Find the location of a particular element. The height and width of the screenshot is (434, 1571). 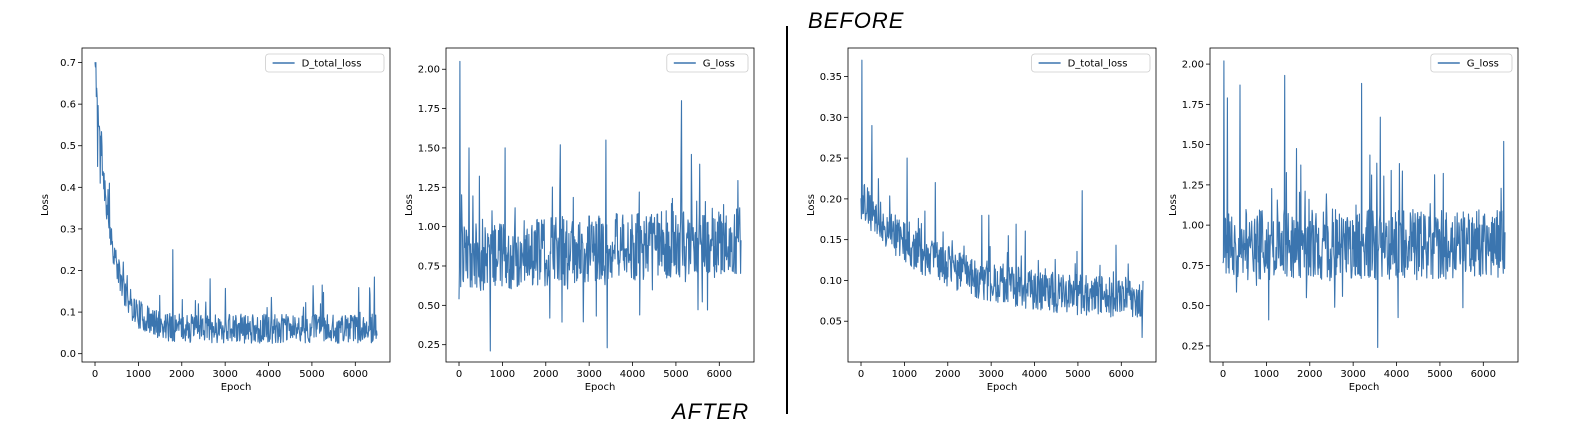

y-tick-label: 0.7 is located at coordinates (68, 63).